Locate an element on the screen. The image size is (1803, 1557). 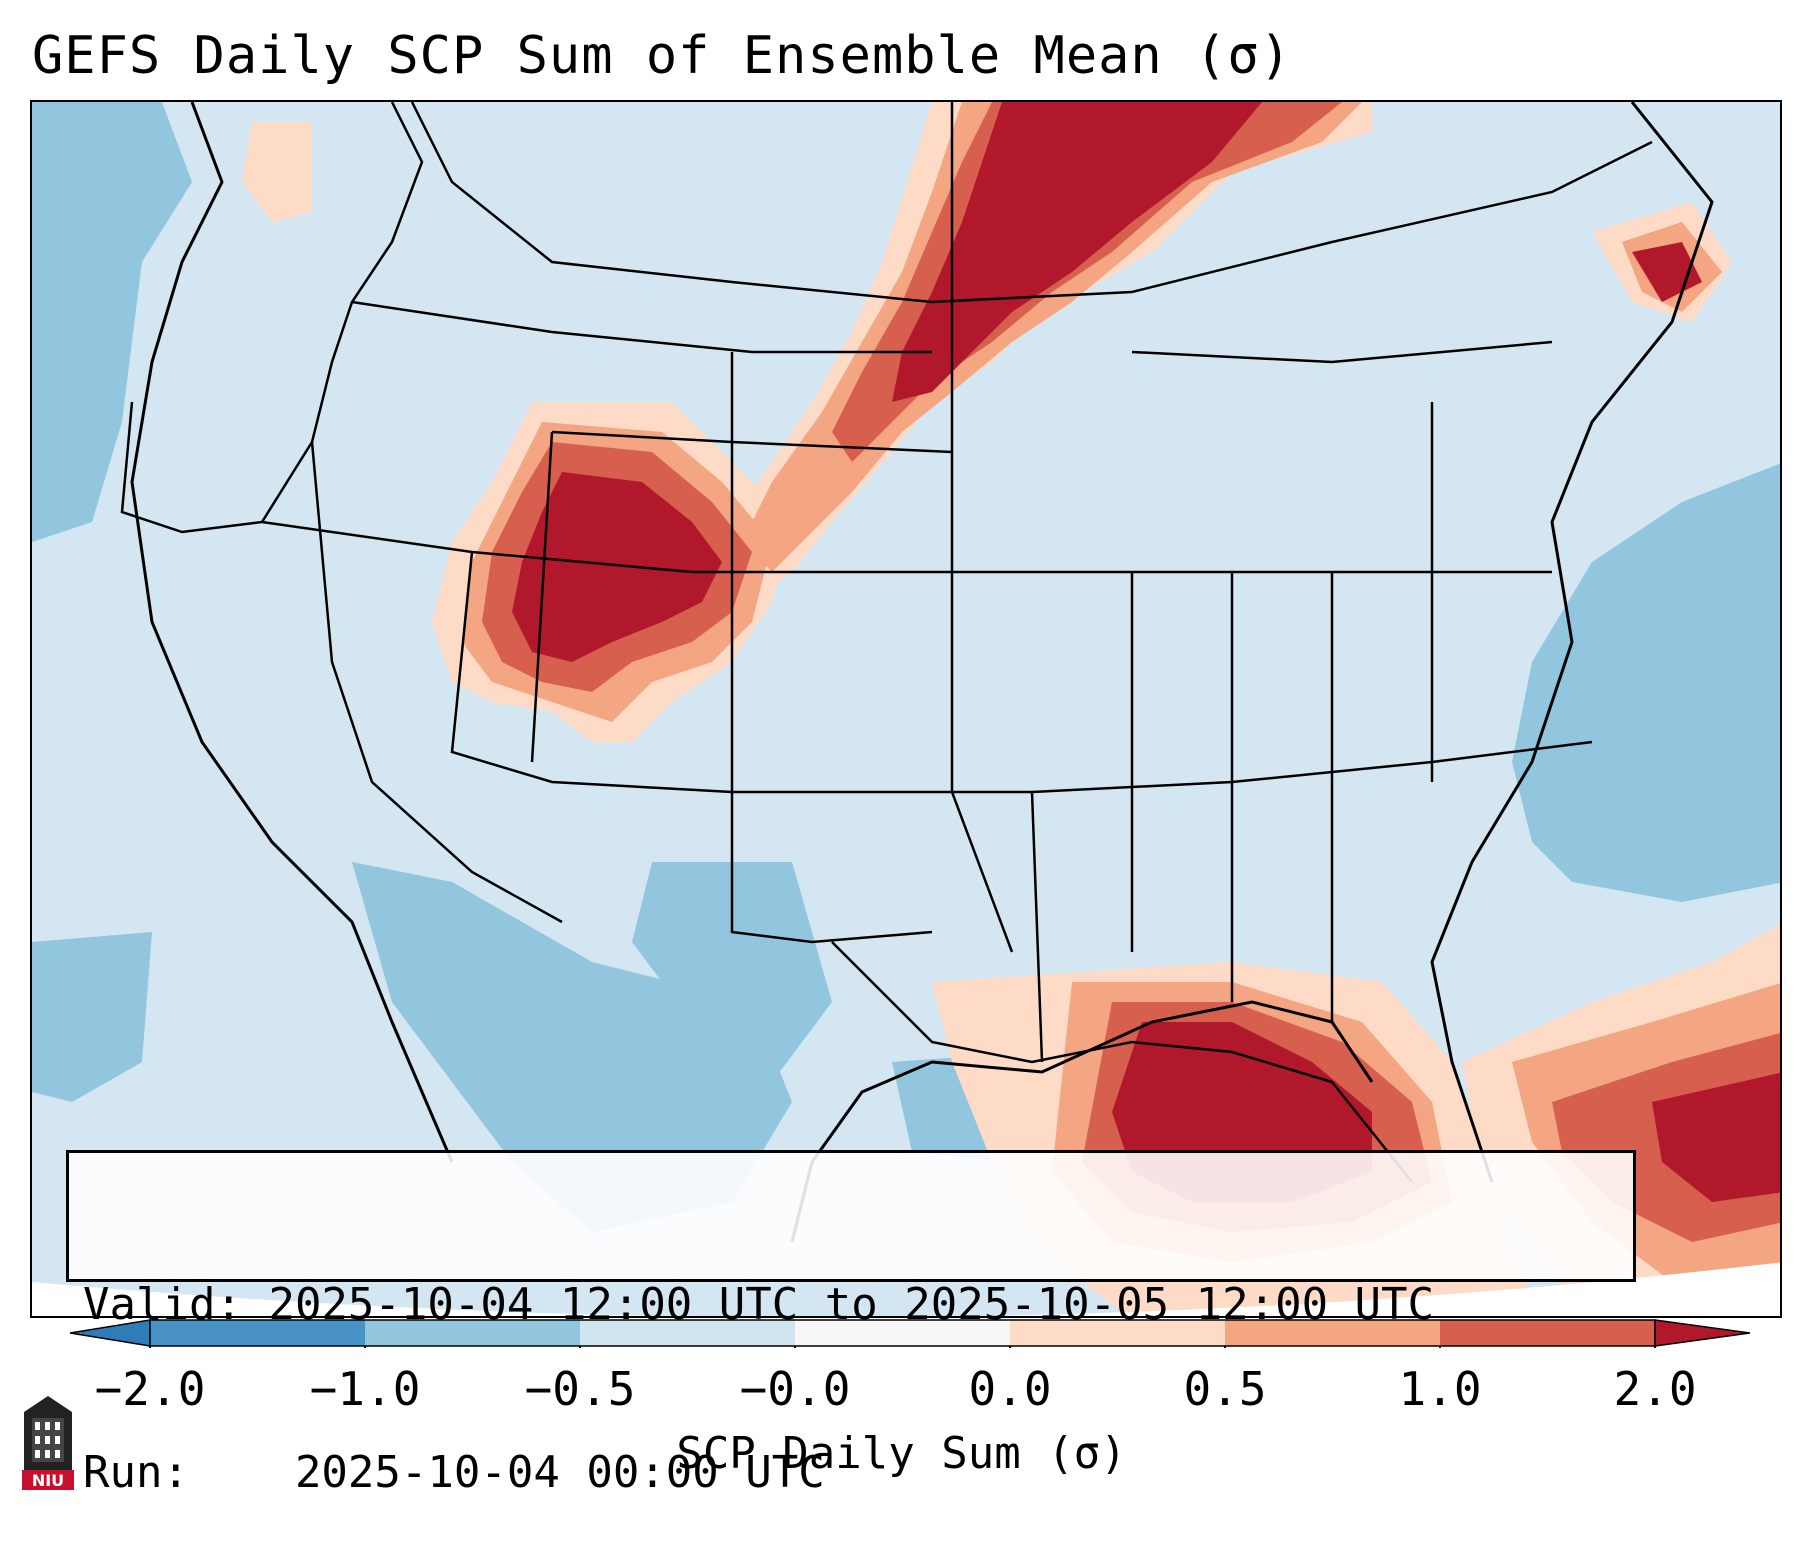
run-value: 2025-10-04 00:00 UTC is located at coordinates (559, 1472).